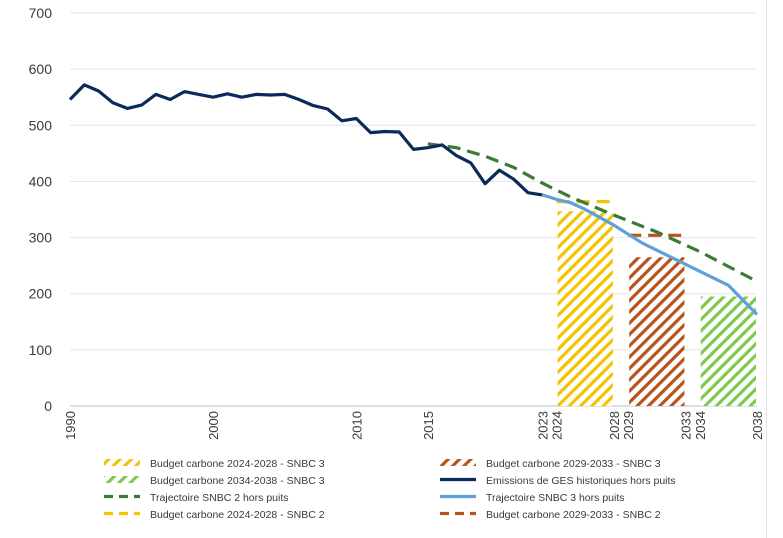 The image size is (783, 538). I want to click on legend-label-budget-carbone-2024-2028-snbc-3: Budget carbone 2024-2028 - SNBC 3, so click(237, 464).